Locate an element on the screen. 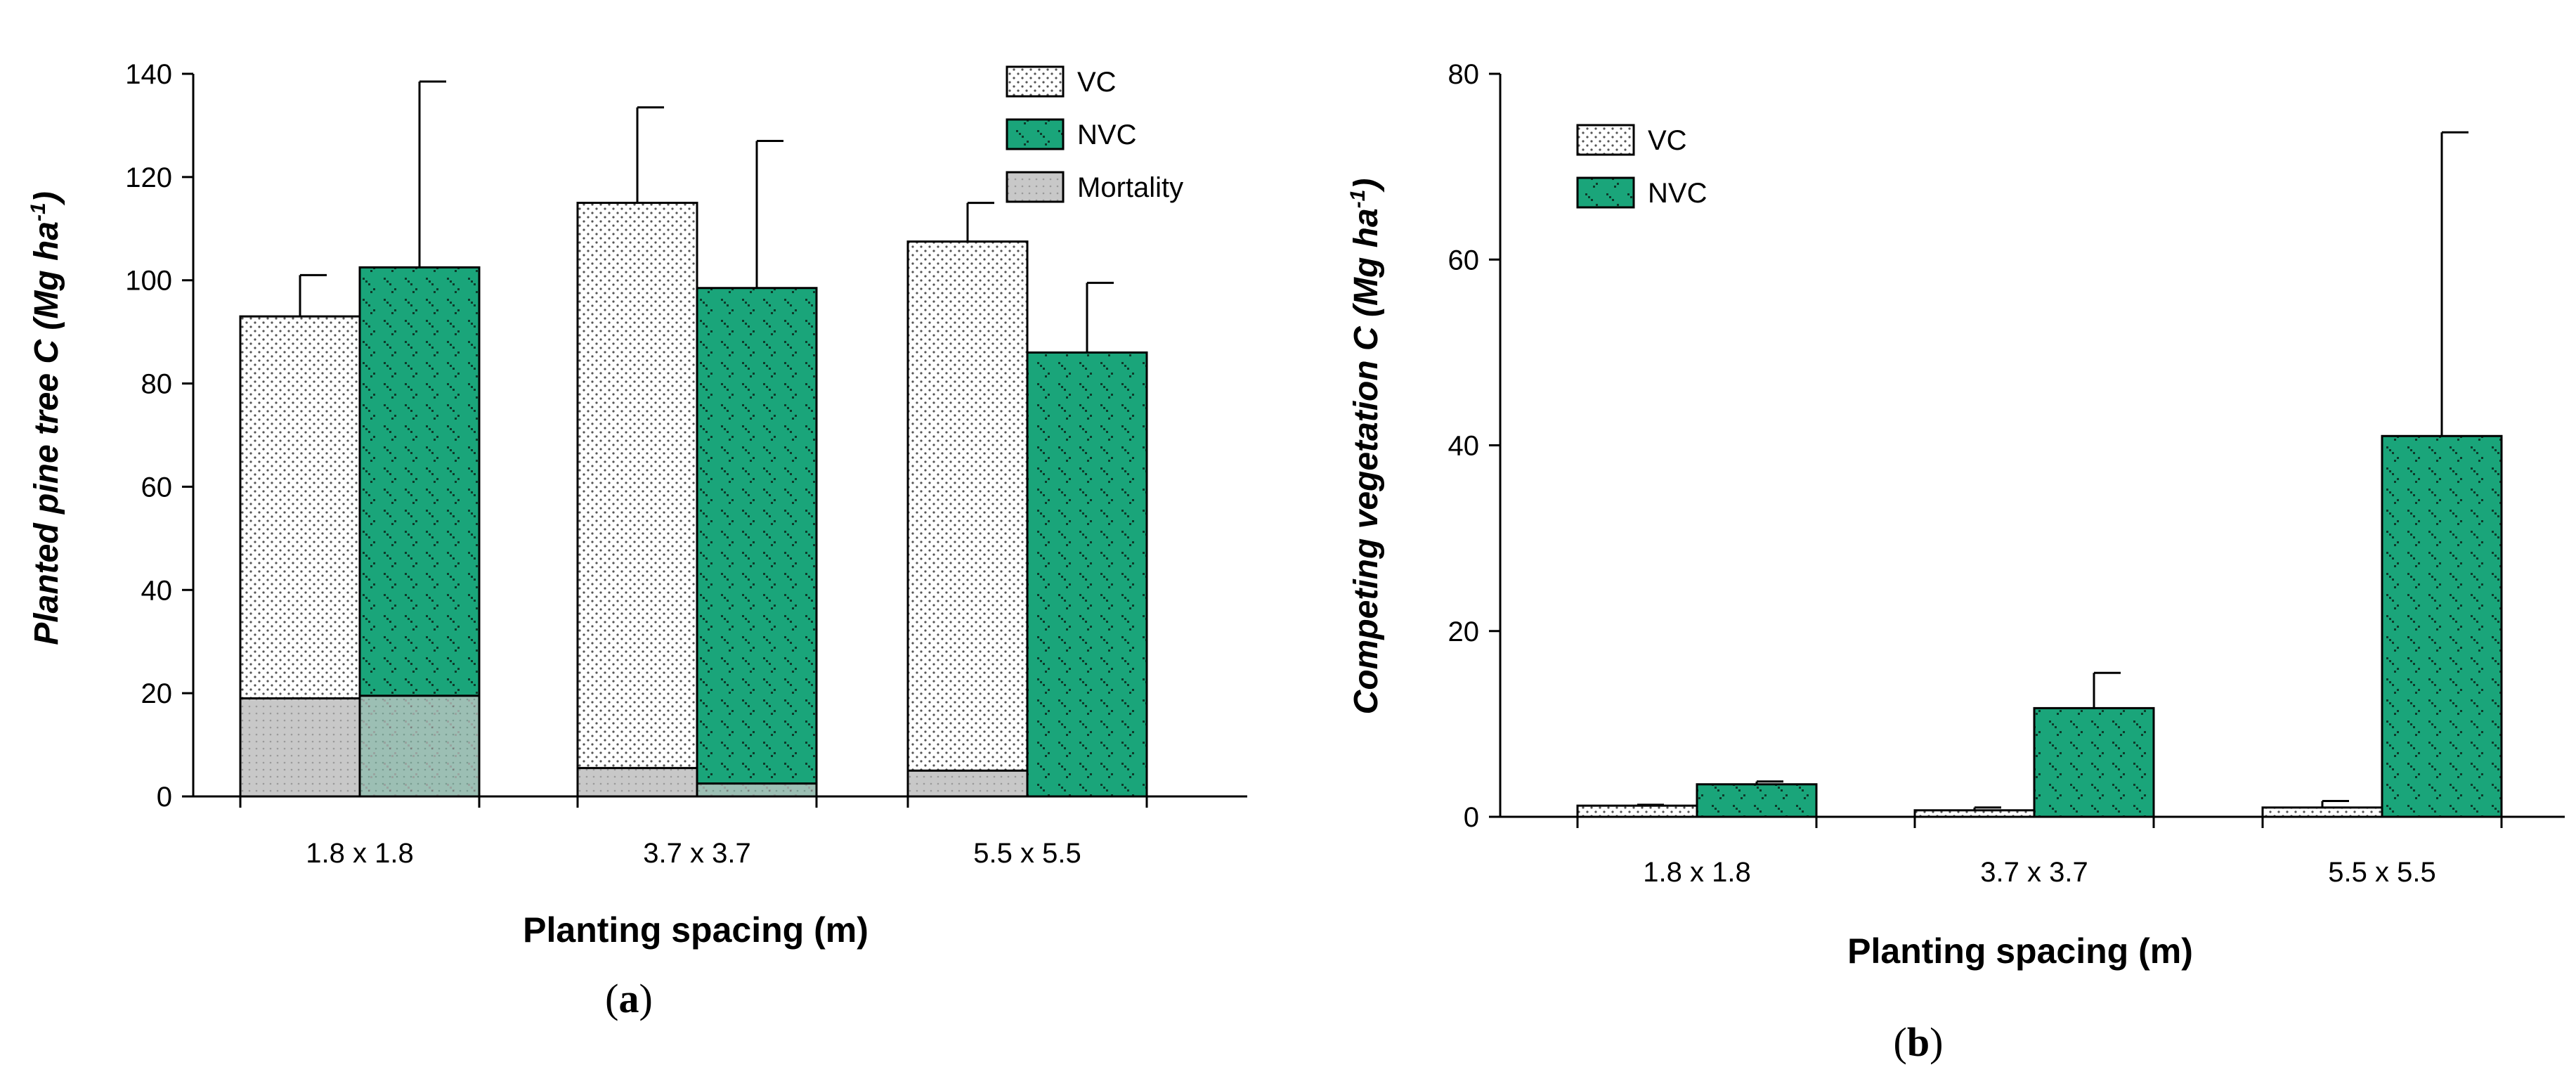 This screenshot has width=2576, height=1079. x-axis-label-a: Planting spacing (m) is located at coordinates (696, 930).